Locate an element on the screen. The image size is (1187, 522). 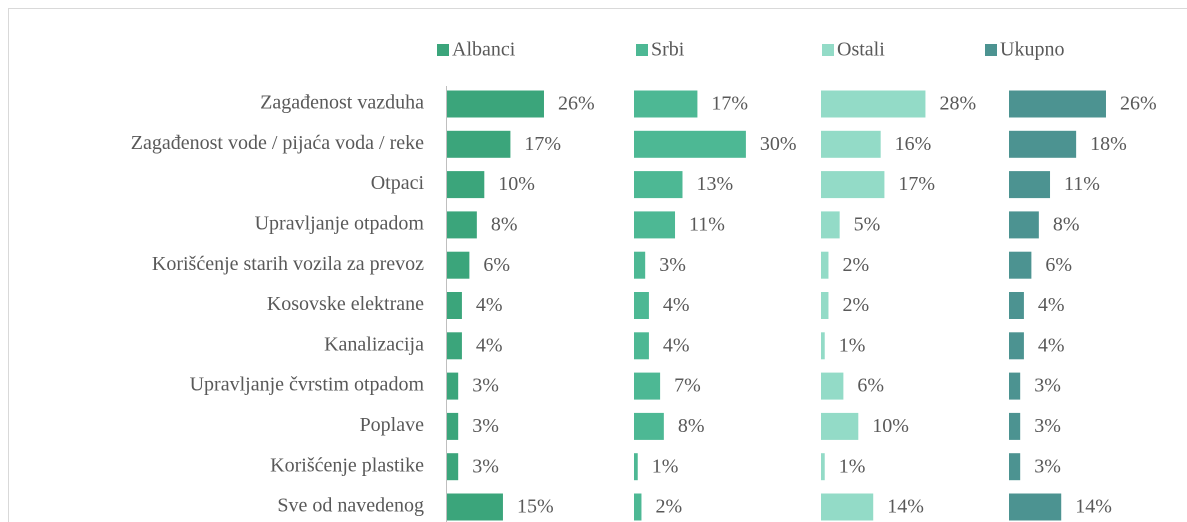
category-label: Kanalizacija is located at coordinates (374, 344).